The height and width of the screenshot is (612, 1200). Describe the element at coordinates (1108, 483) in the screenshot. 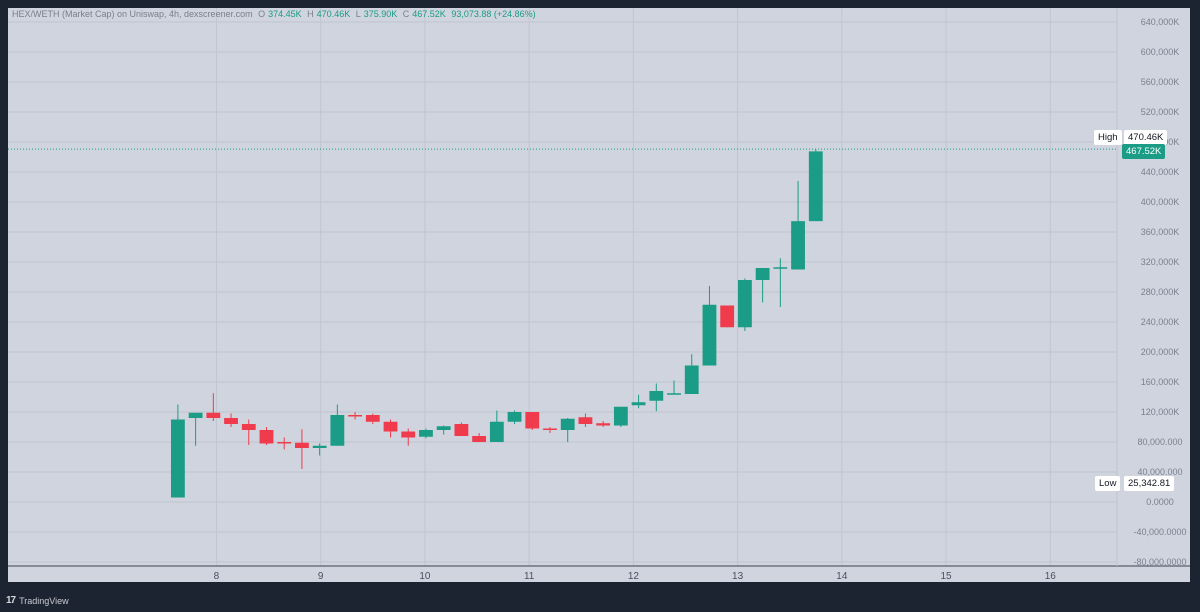

I see `low-marker-label: Low` at that location.